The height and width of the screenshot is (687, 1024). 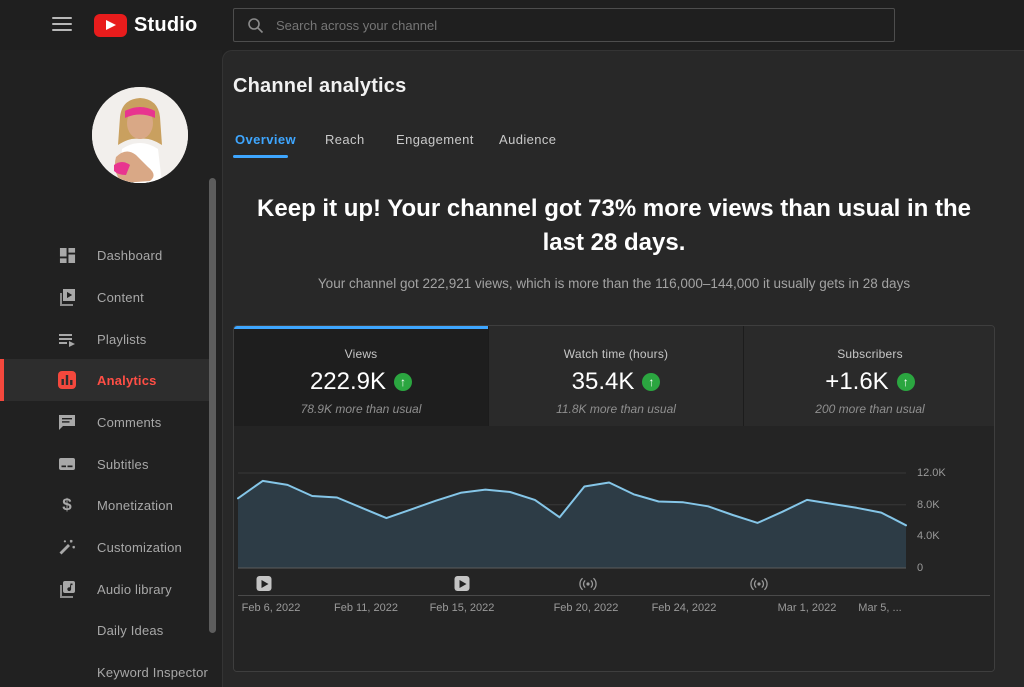 I want to click on youtube-play-icon, so click(x=110, y=25).